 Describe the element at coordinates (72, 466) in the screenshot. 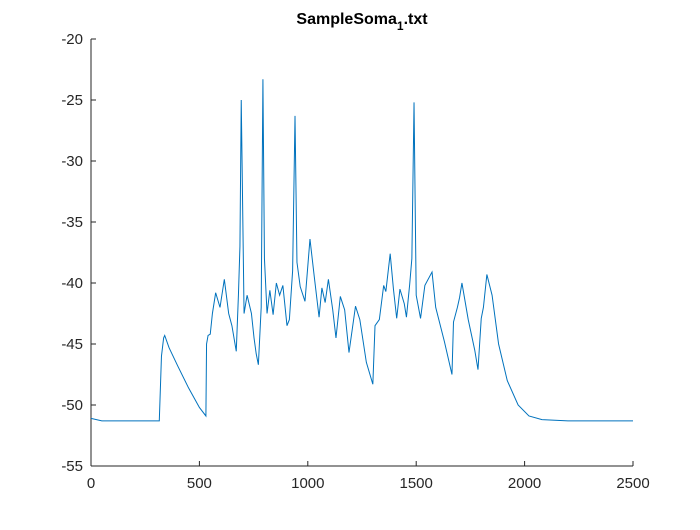

I see `y-tick-label: -55` at that location.